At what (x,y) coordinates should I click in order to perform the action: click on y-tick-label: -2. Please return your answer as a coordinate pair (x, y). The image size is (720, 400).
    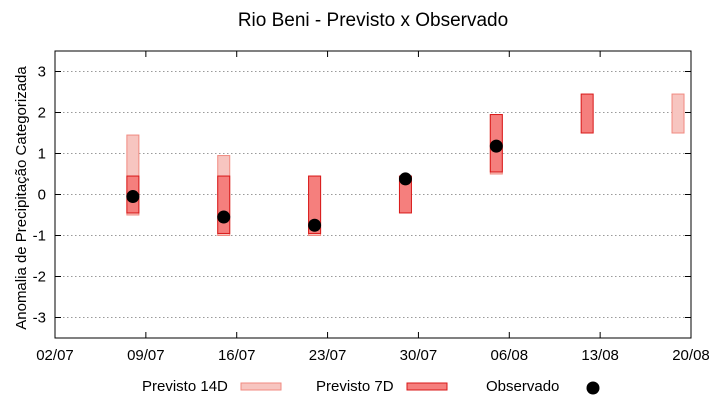
    Looking at the image, I should click on (39, 277).